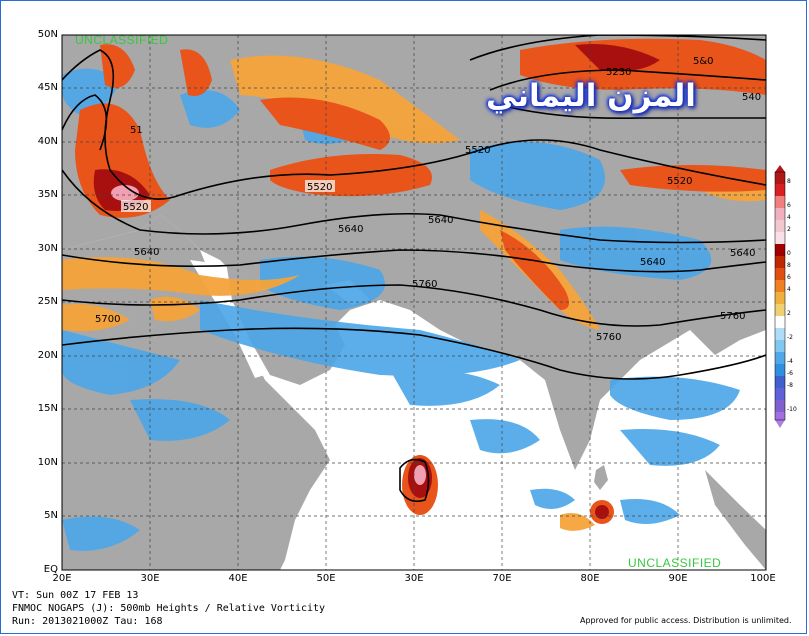  I want to click on classification-bottom: UNCLASSIFIED, so click(675, 563).